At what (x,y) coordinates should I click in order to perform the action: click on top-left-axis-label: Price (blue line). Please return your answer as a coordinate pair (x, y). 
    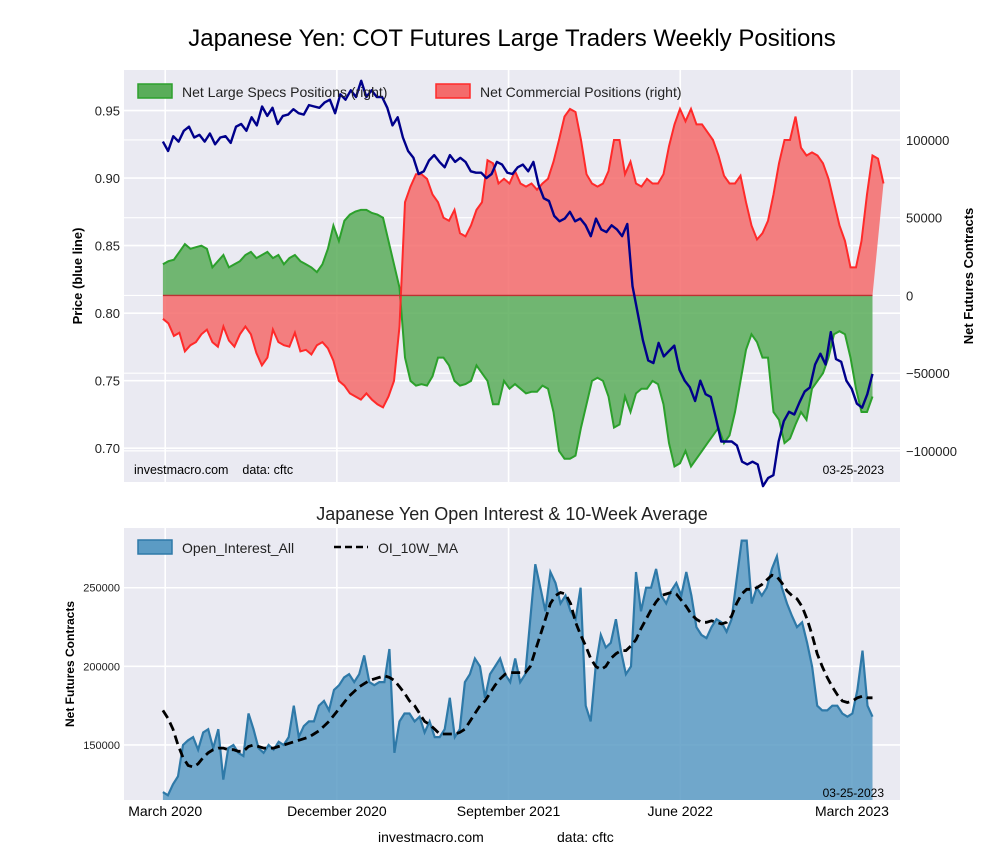
    Looking at the image, I should click on (77, 276).